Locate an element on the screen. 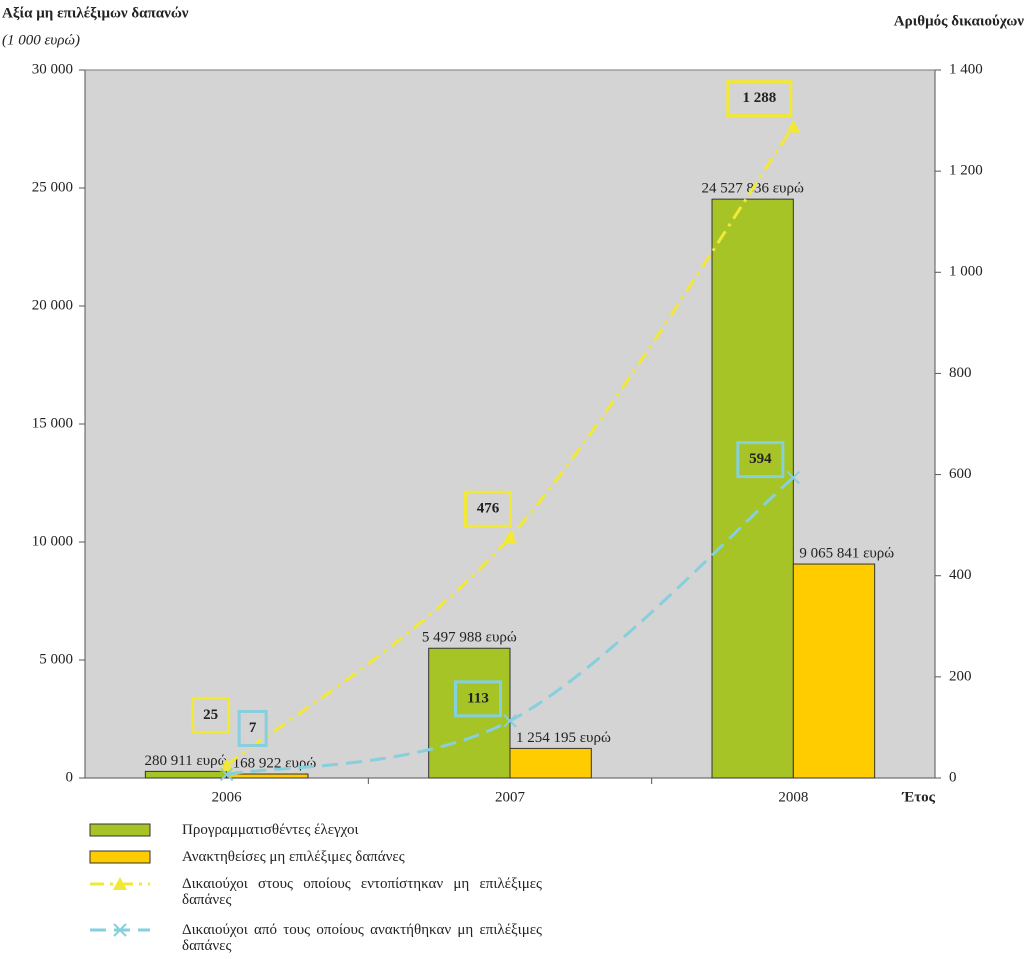  y2-tick-label: 1 000 is located at coordinates (966, 272).